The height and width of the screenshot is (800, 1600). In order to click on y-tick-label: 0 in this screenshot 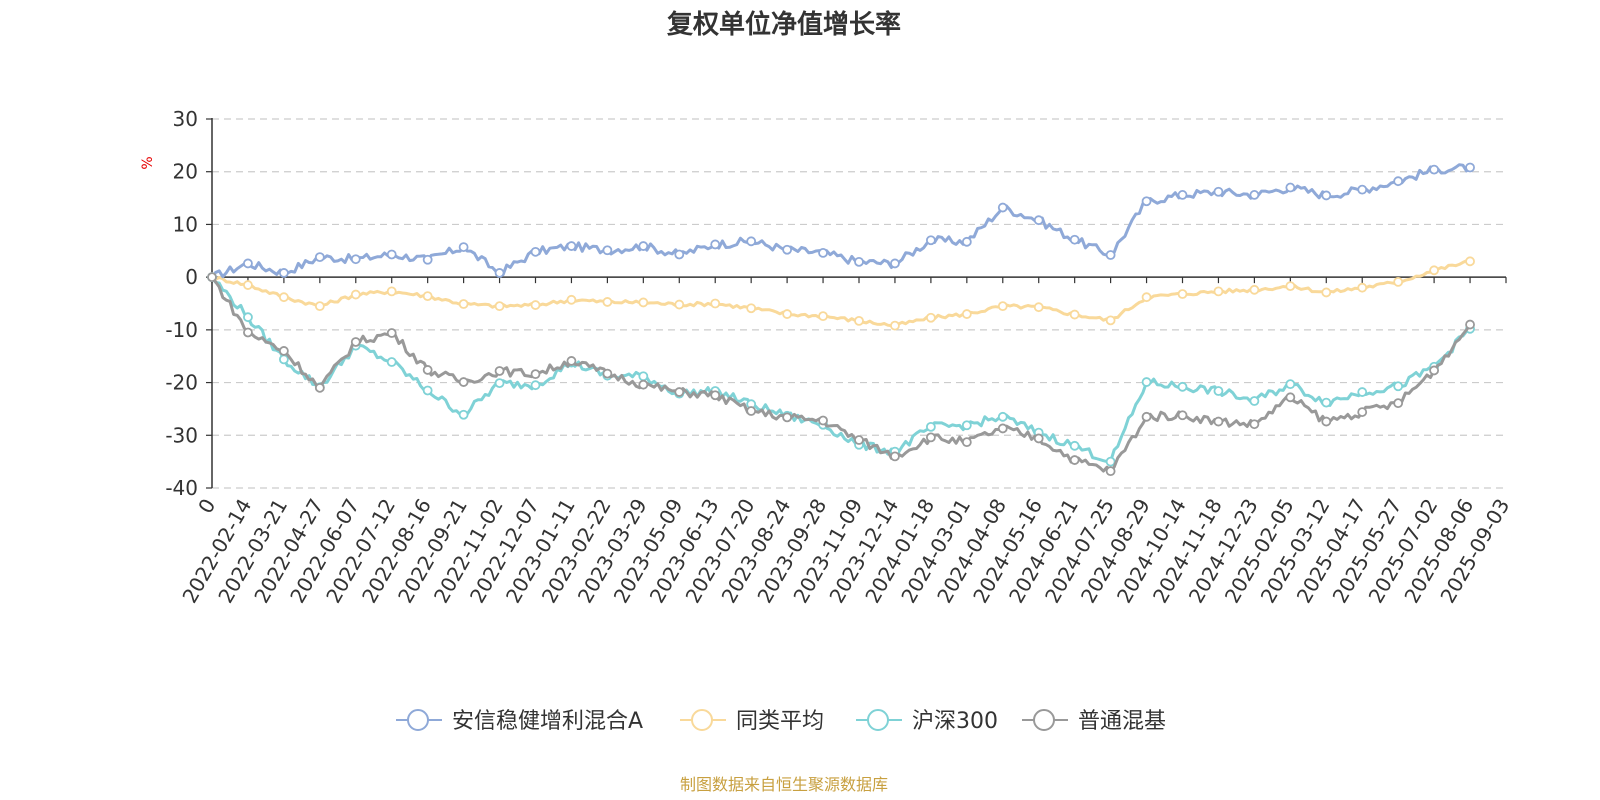, I will do `click(191, 277)`.